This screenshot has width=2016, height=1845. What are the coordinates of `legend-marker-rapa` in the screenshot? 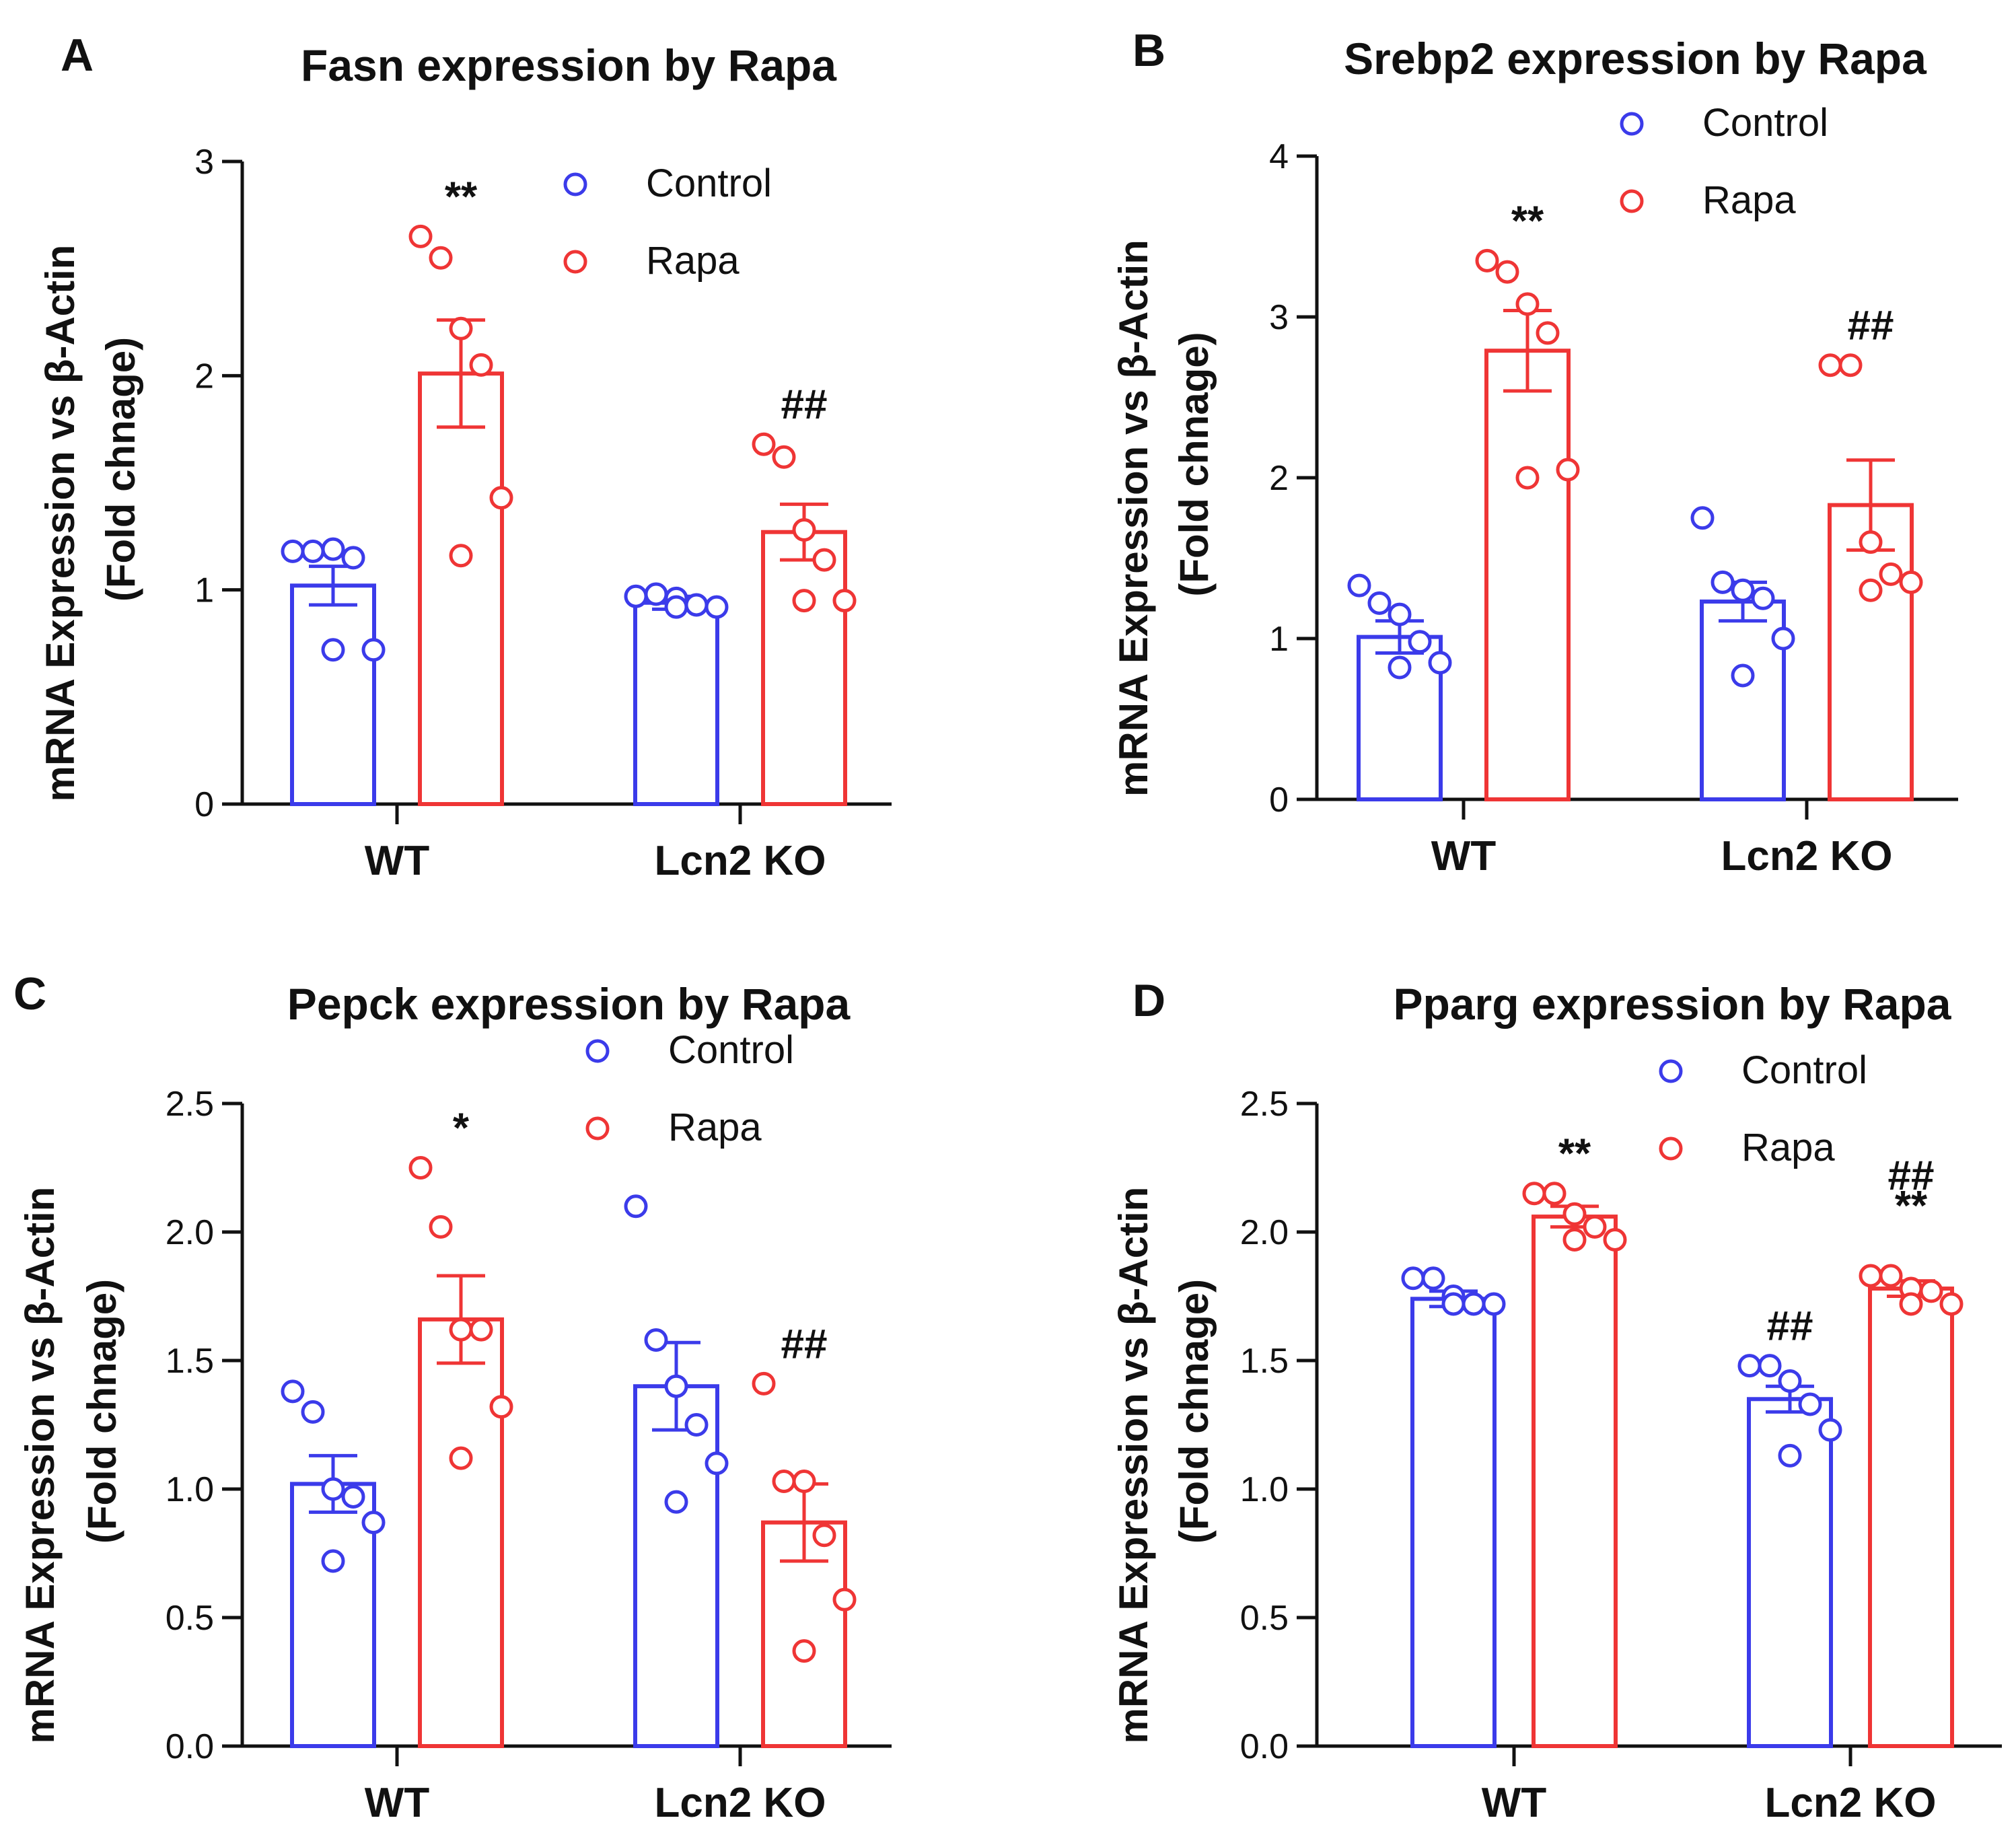 It's located at (575, 262).